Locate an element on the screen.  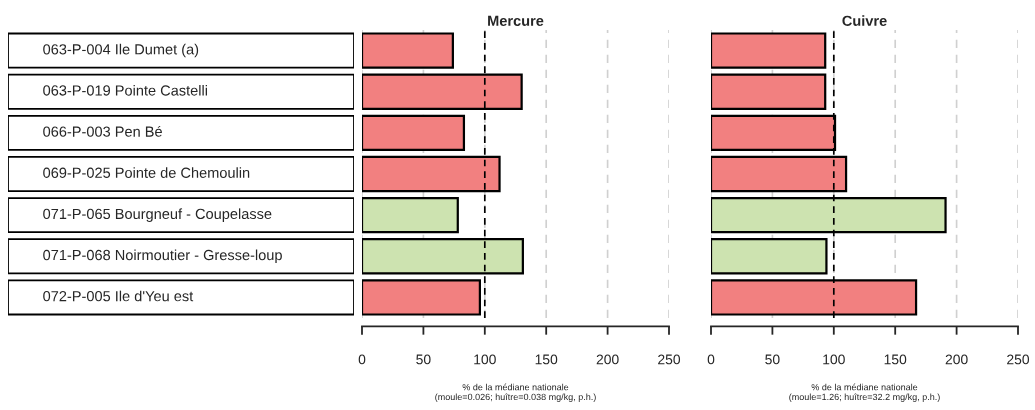
y-tick-label: 066-P-003 Pen Bé is located at coordinates (102, 131).